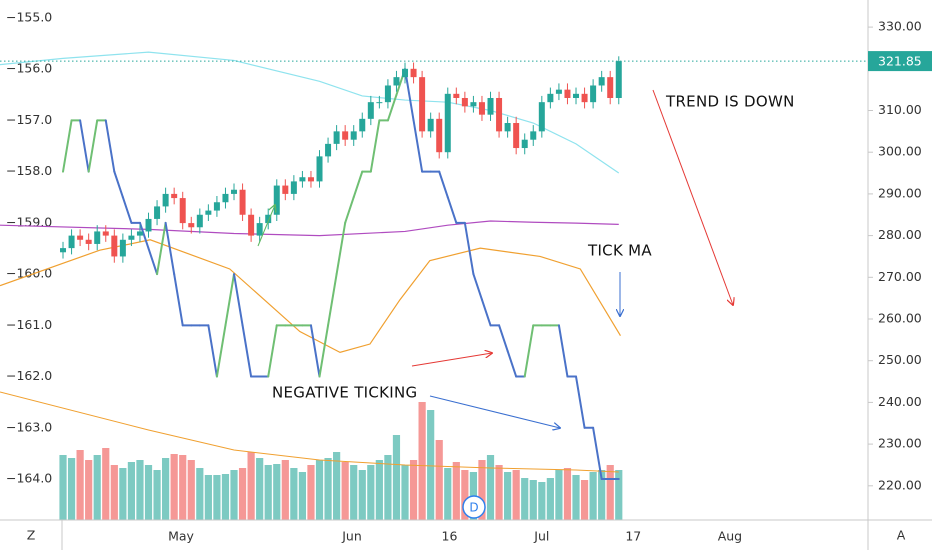 This screenshot has height=550, width=932. What do you see at coordinates (900, 109) in the screenshot?
I see `y2-tick-label: 310.00` at bounding box center [900, 109].